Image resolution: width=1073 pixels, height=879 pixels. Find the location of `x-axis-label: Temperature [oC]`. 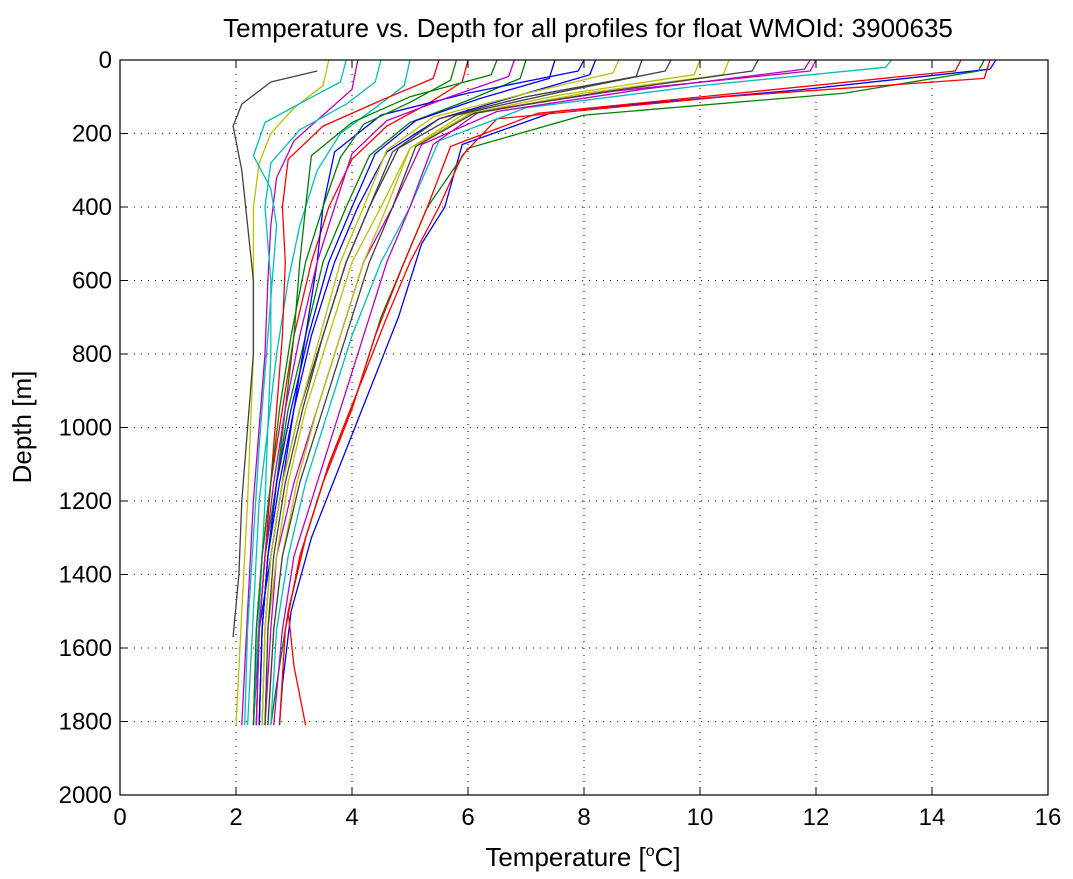

x-axis-label: Temperature [oC] is located at coordinates (582, 857).